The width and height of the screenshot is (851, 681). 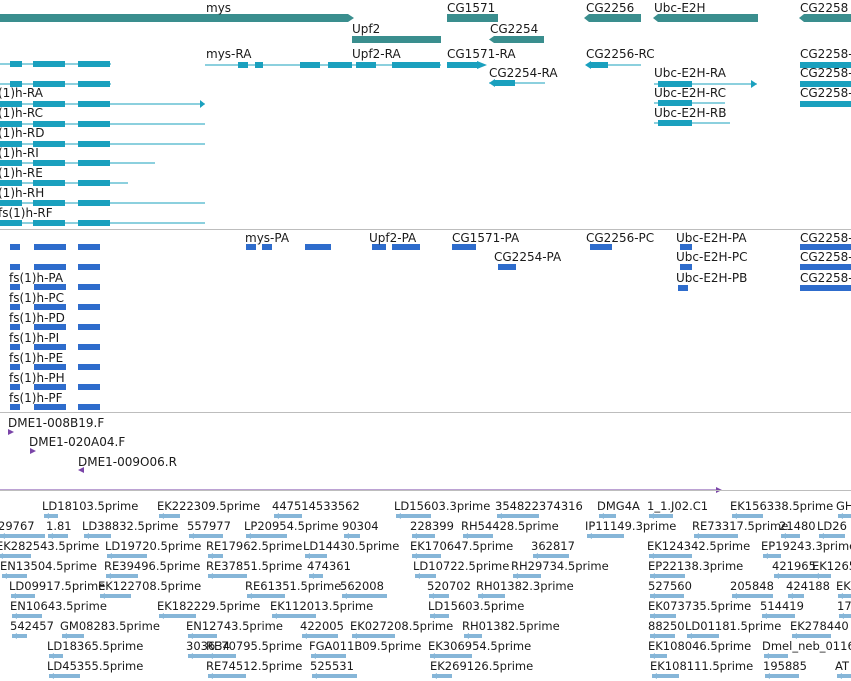 I want to click on transcript-feature-cg2254-ra, so click(x=517, y=83).